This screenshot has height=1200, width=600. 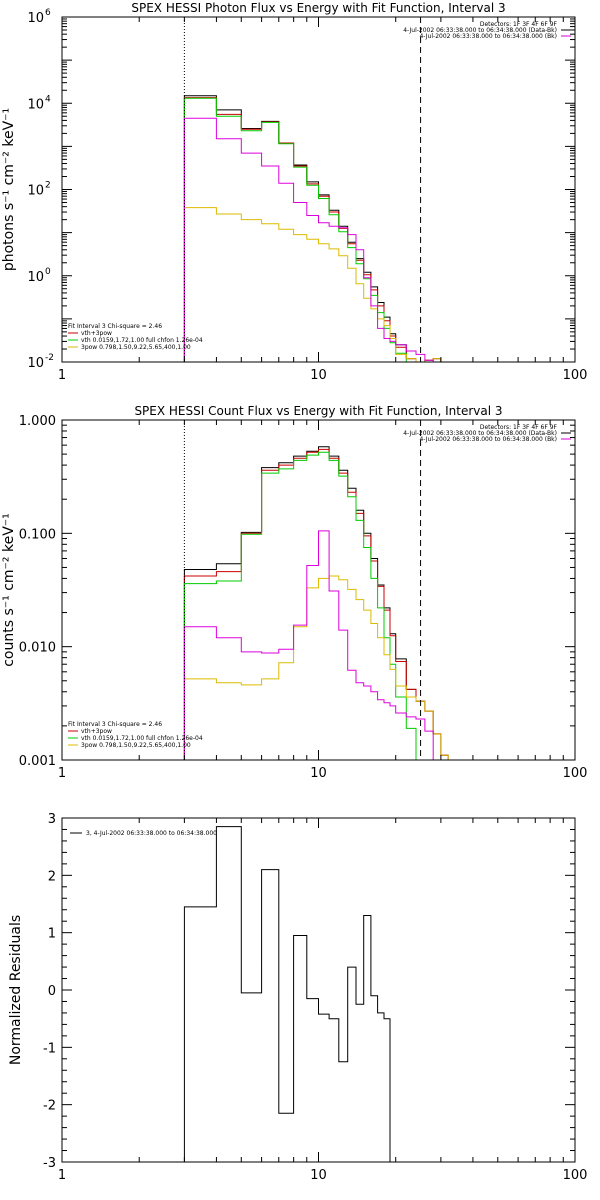 What do you see at coordinates (49, 1163) in the screenshot?
I see `y-tick-label: -3` at bounding box center [49, 1163].